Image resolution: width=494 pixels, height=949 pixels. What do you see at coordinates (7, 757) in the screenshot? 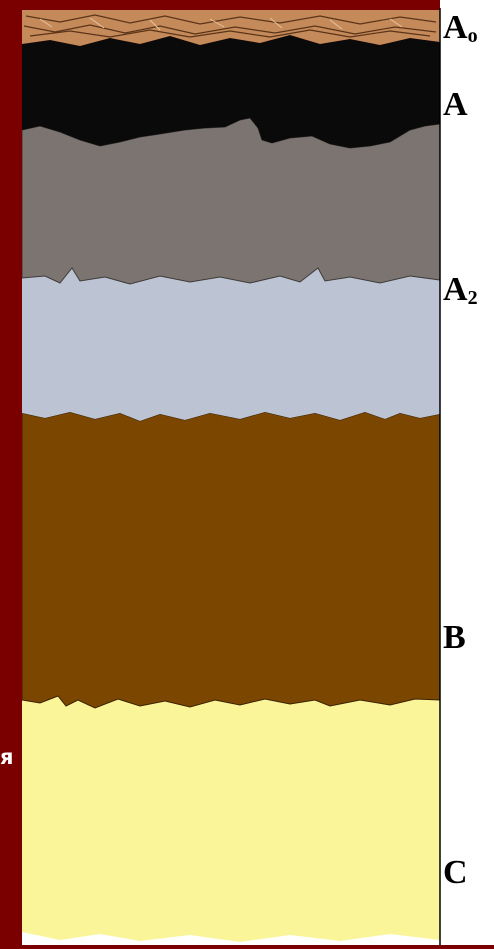
I see `cut-off-text: я` at bounding box center [7, 757].